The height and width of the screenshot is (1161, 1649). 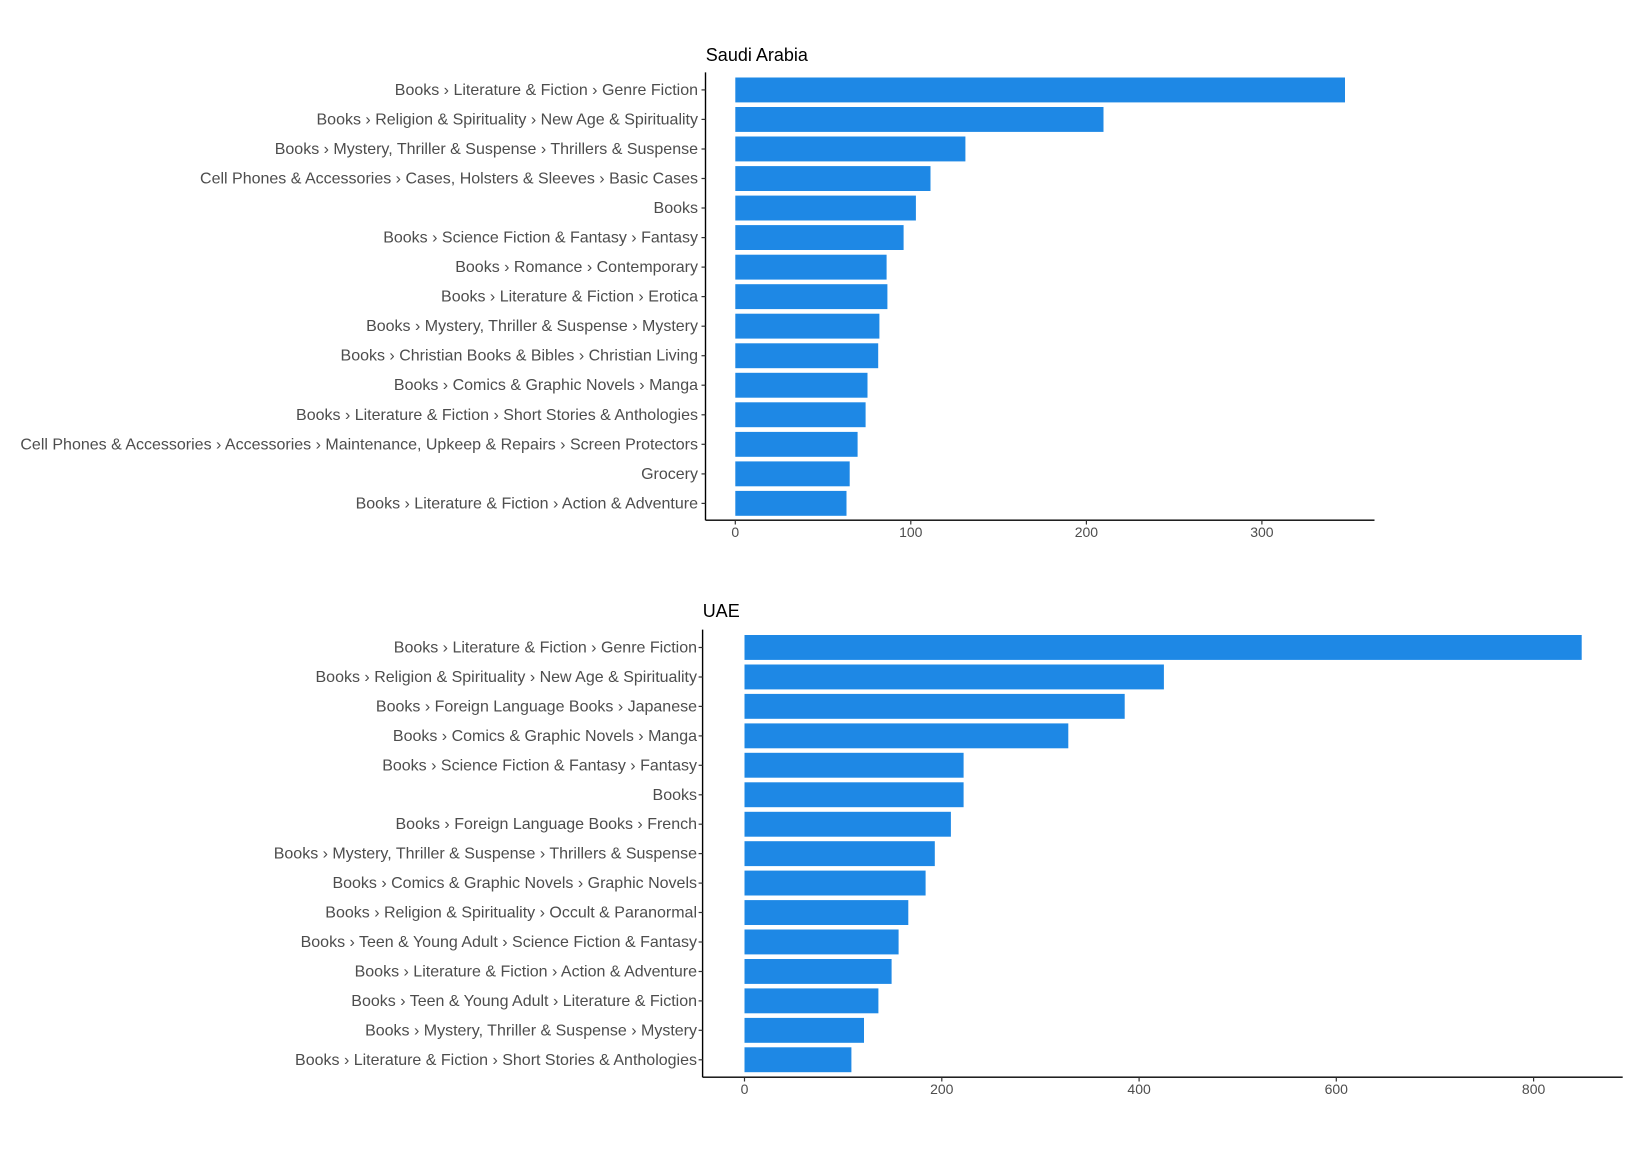 I want to click on svg-text: 100, so click(x=911, y=532).